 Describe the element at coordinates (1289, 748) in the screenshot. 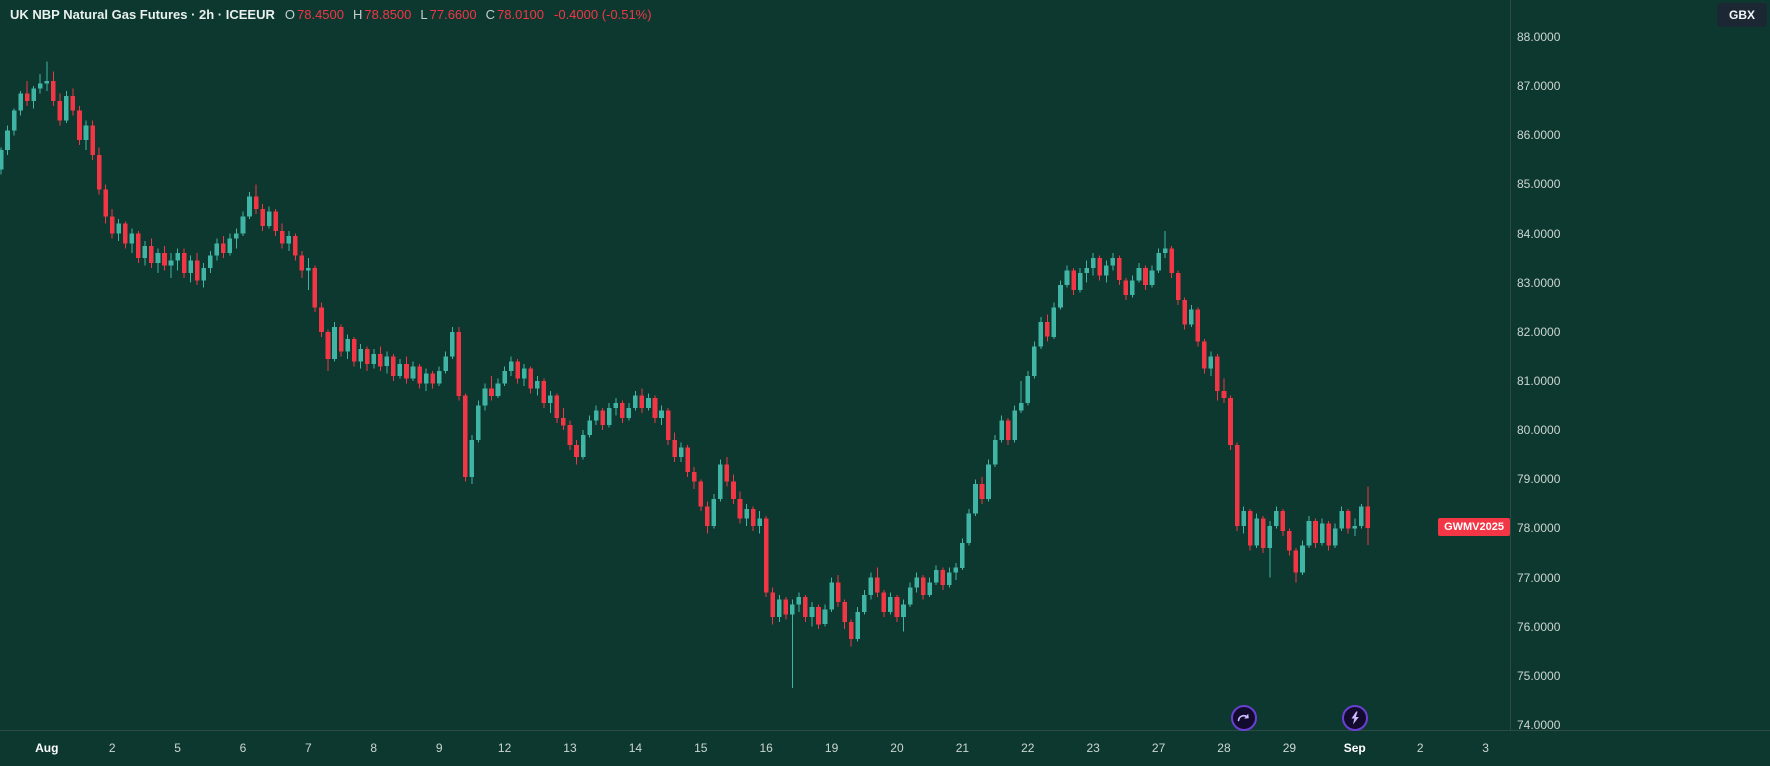

I see `time-tick-label: 29` at that location.